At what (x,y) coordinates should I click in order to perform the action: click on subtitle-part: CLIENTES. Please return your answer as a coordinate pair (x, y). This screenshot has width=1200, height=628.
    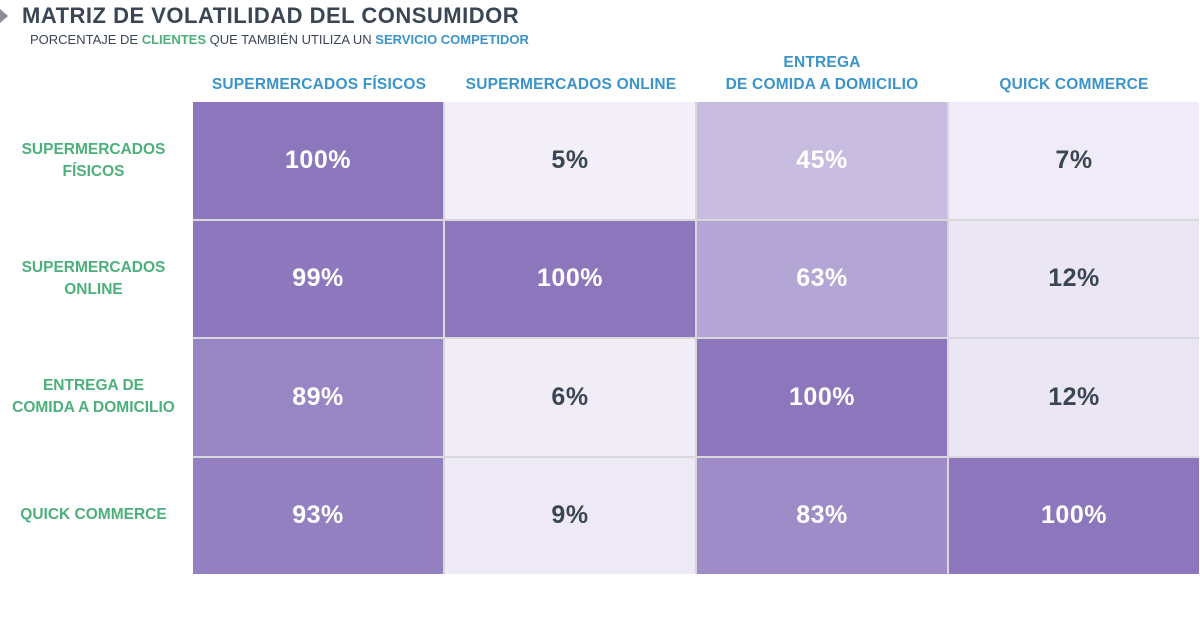
    Looking at the image, I should click on (174, 39).